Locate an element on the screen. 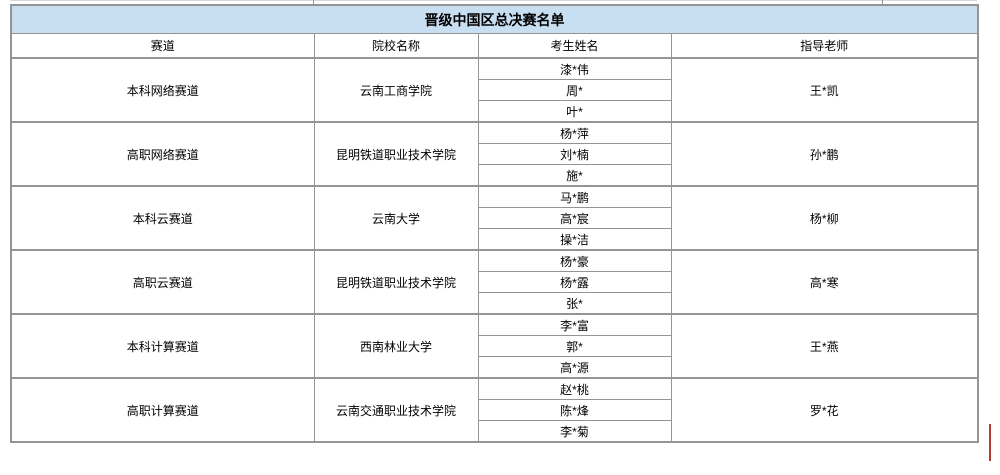 The height and width of the screenshot is (475, 1000). table-header-row: 赛道 院校名称 考生姓名 指导老师 is located at coordinates (494, 46).